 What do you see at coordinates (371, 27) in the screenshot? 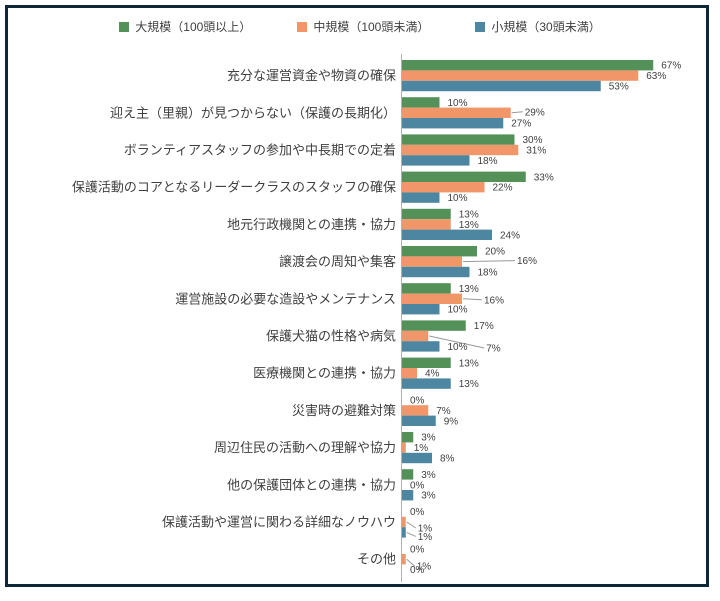
I see `legend-label-medium: 中規模（100頭未満）` at bounding box center [371, 27].